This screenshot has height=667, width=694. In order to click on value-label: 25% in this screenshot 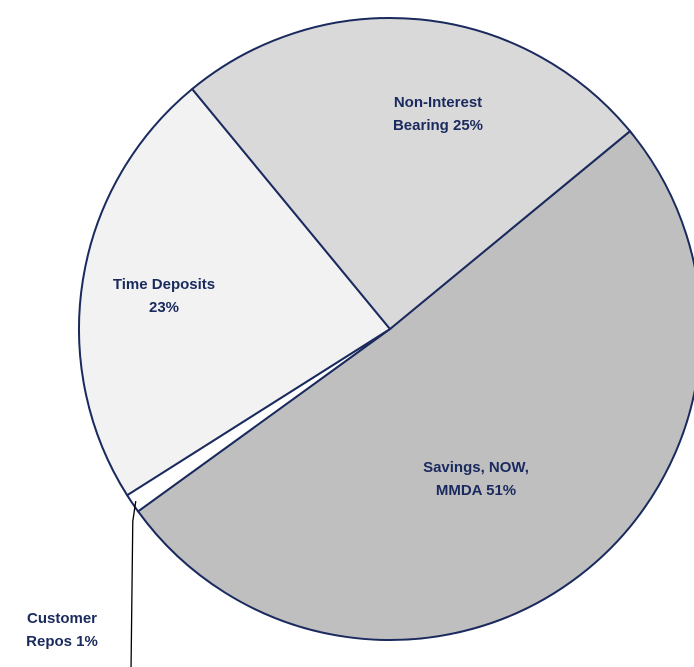, I will do `click(468, 125)`.